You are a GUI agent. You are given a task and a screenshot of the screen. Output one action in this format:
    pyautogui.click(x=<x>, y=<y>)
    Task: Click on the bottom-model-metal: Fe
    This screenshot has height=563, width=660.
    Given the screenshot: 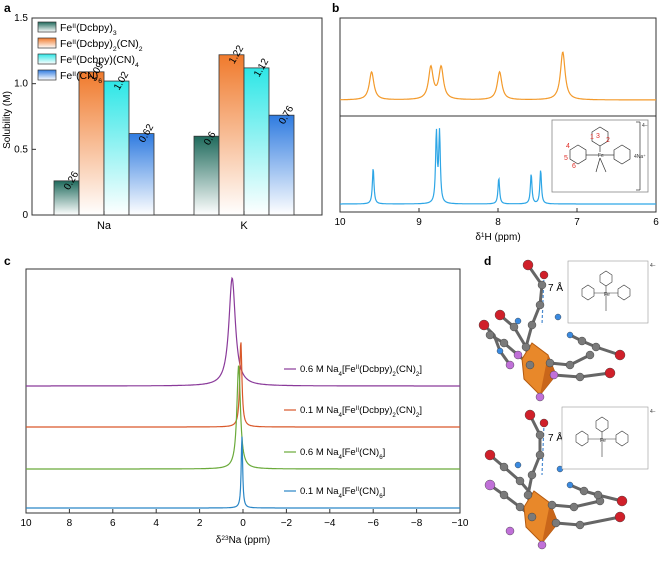 What is the action you would take?
    pyautogui.click(x=603, y=441)
    